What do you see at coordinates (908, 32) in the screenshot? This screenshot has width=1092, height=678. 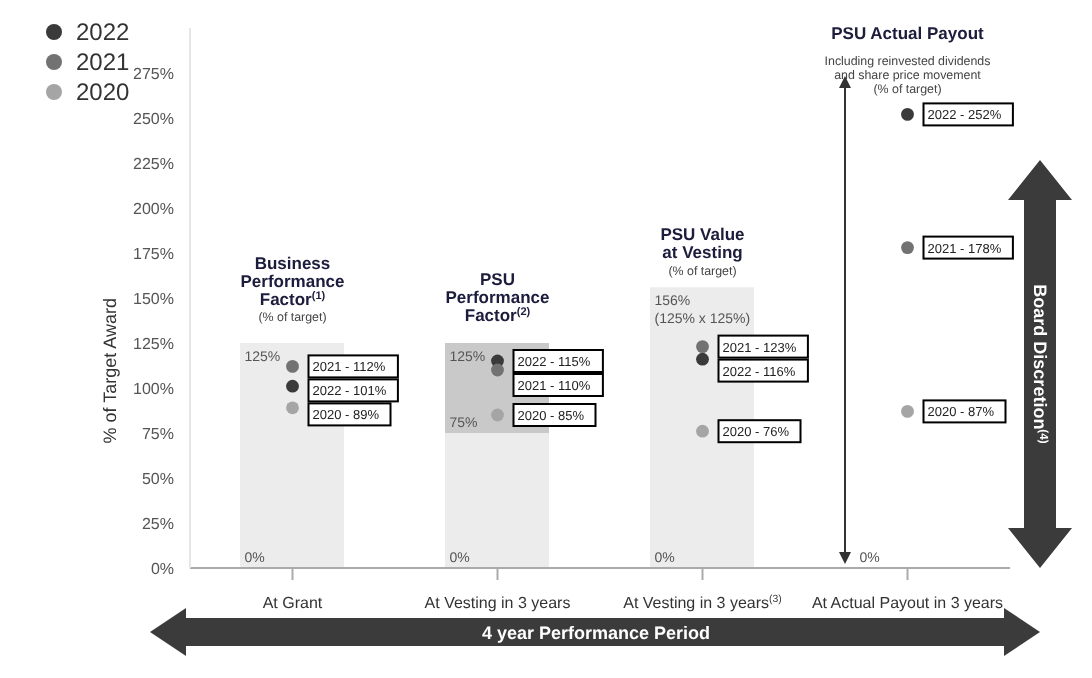 I see `annotation: PSU Actual Payout` at bounding box center [908, 32].